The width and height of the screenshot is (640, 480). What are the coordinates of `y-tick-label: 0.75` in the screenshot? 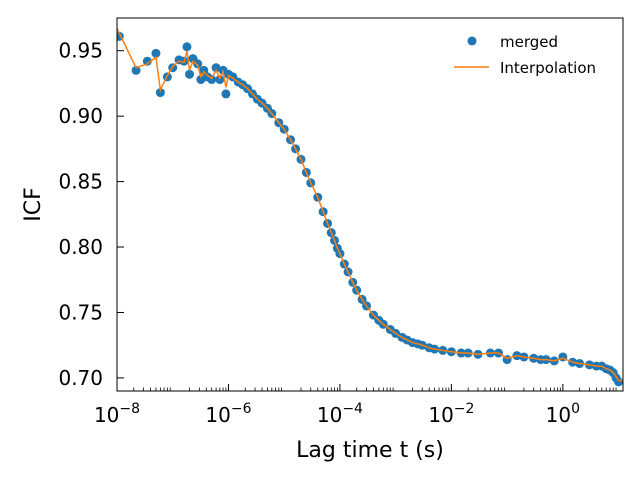 It's located at (80, 312).